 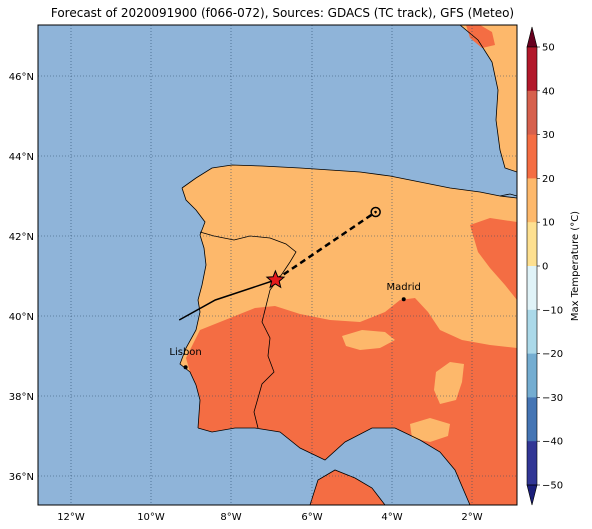 What do you see at coordinates (532, 37) in the screenshot?
I see `colorbar-extend-top` at bounding box center [532, 37].